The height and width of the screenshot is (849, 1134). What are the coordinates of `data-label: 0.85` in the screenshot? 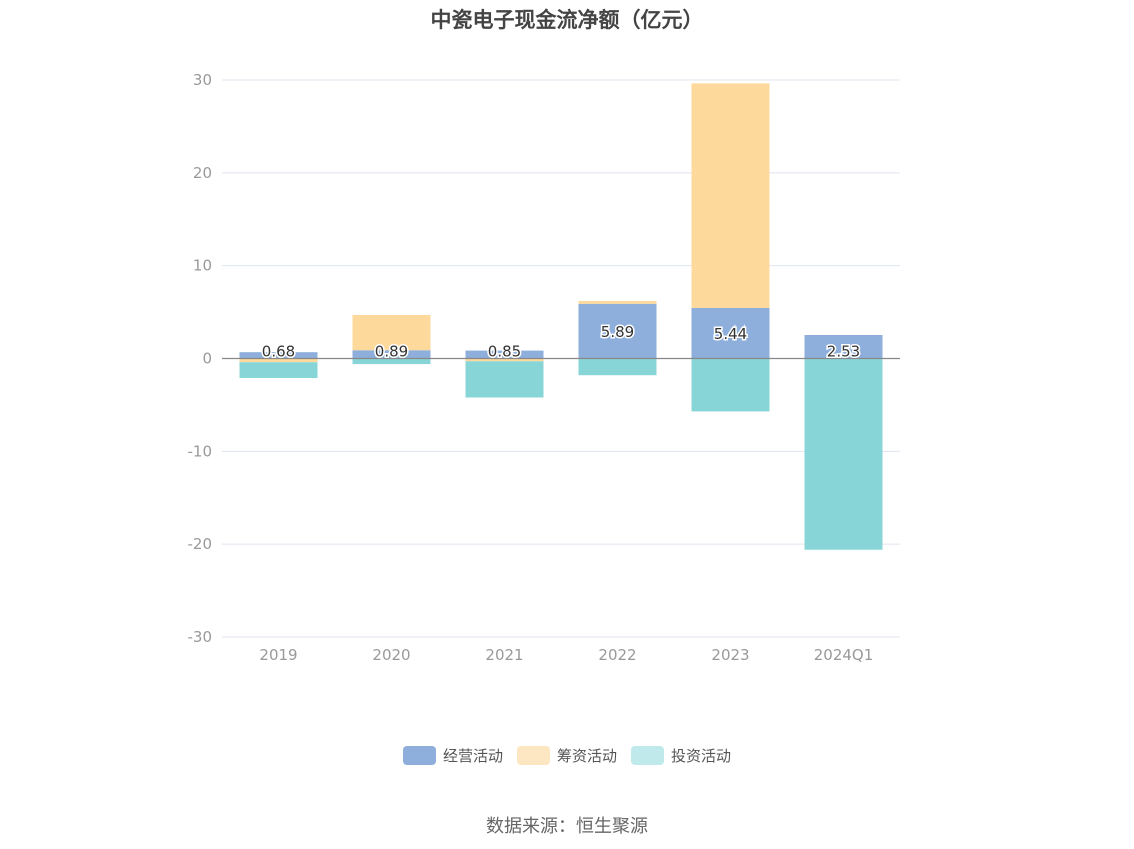 It's located at (504, 352).